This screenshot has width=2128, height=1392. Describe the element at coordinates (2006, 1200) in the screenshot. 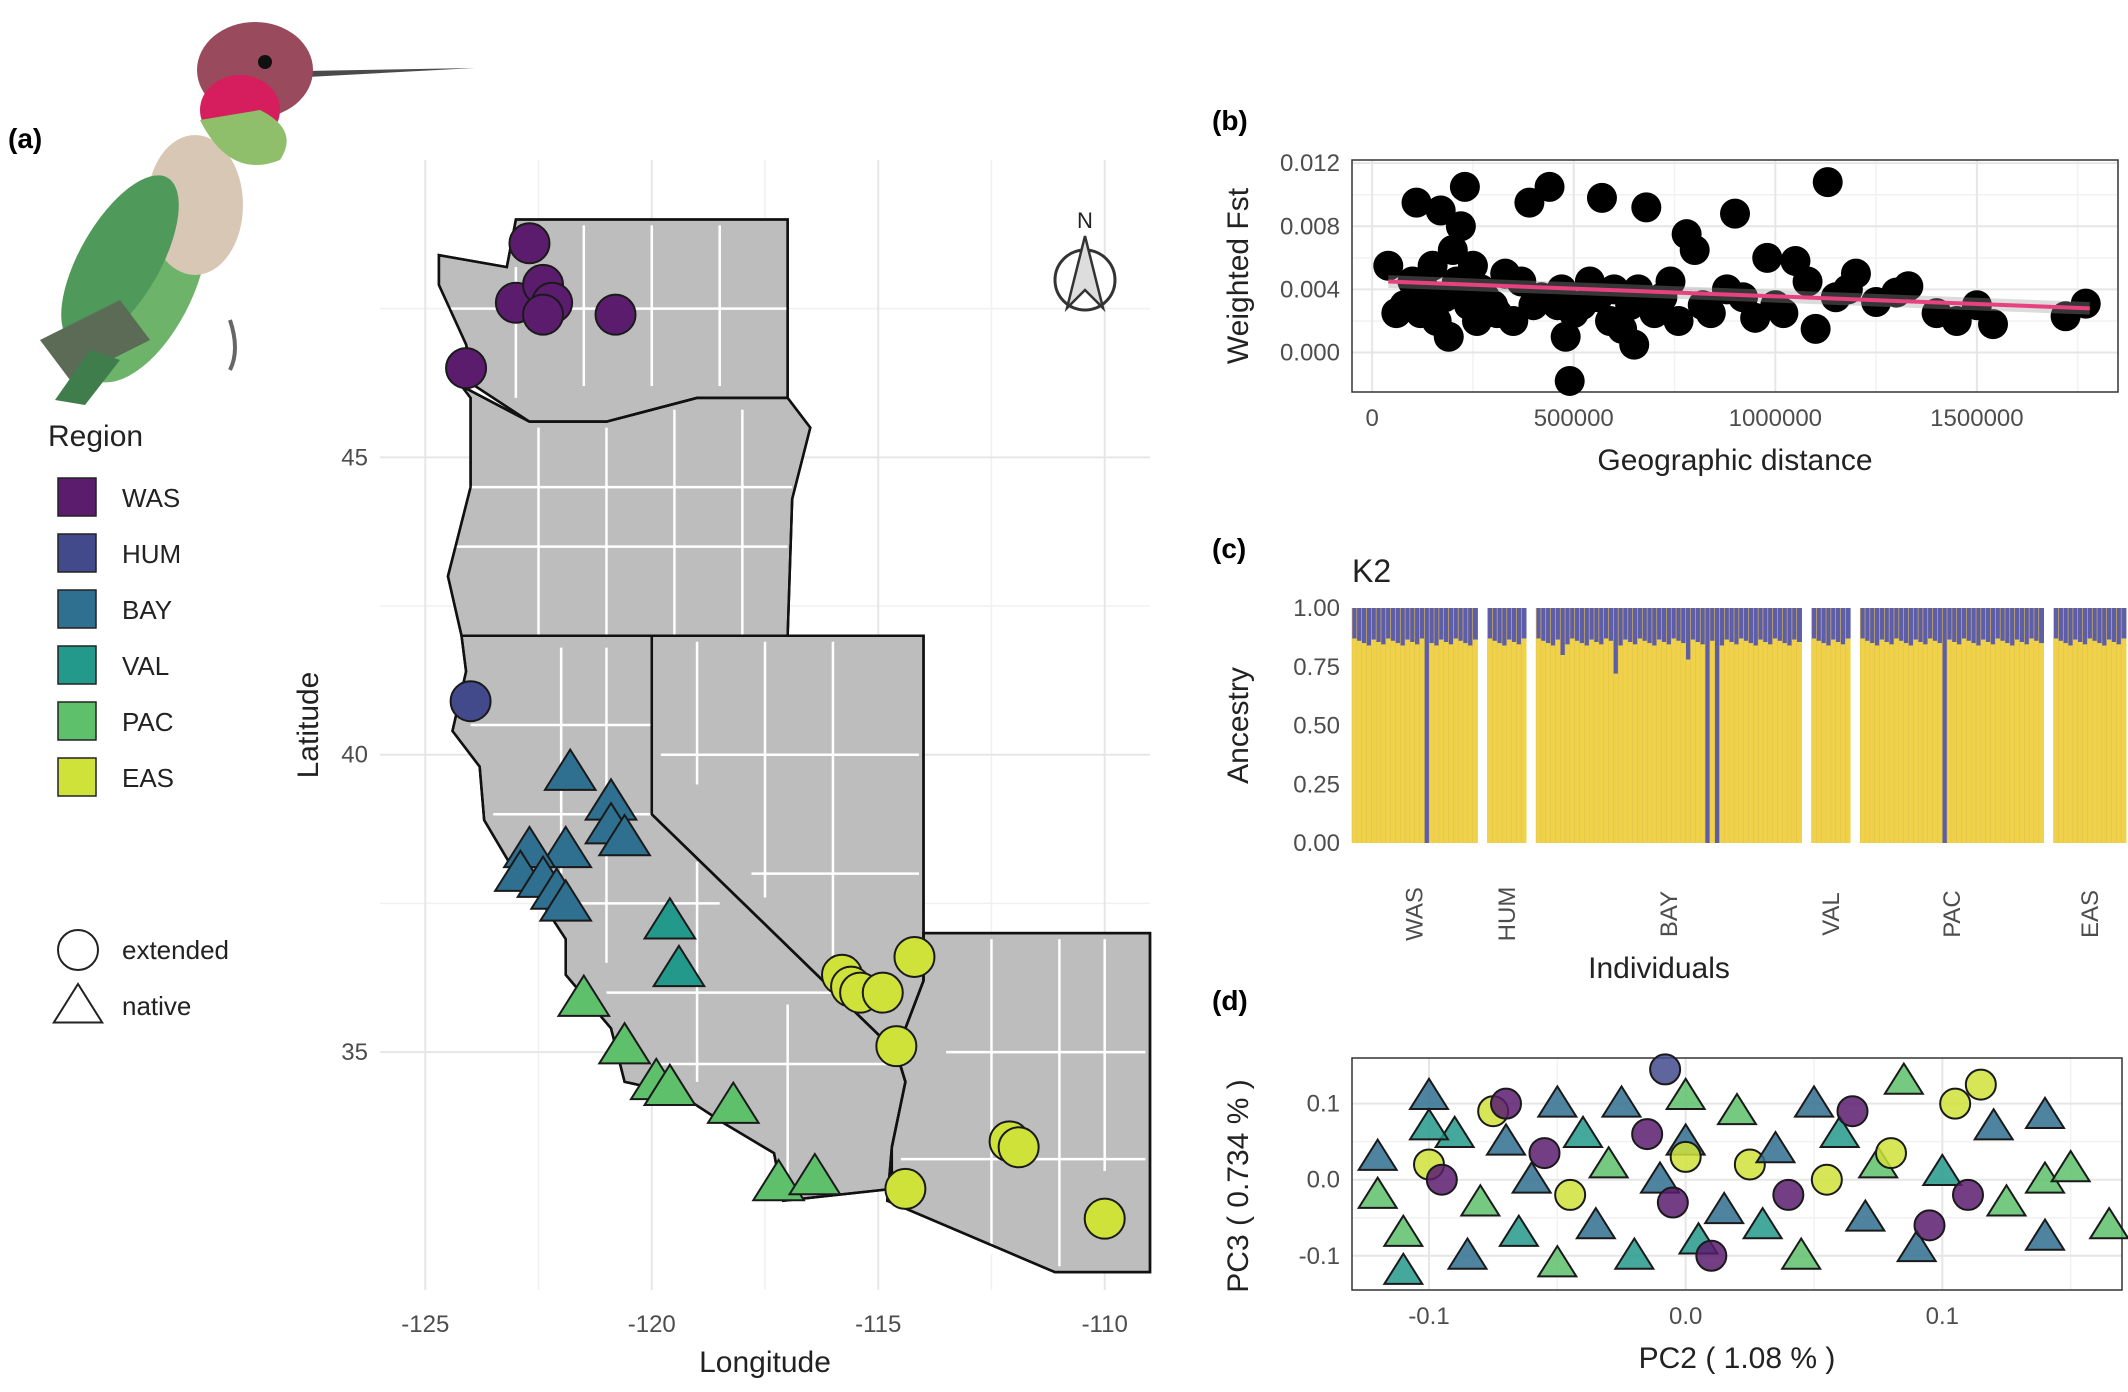

I see `pca-point-pac` at that location.